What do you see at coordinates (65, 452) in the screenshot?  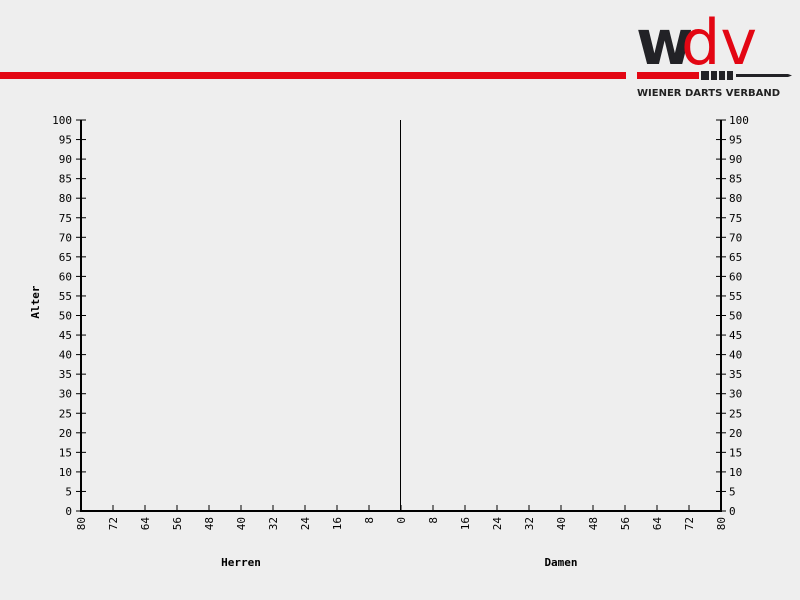 I see `y-tick-label-left: 15` at bounding box center [65, 452].